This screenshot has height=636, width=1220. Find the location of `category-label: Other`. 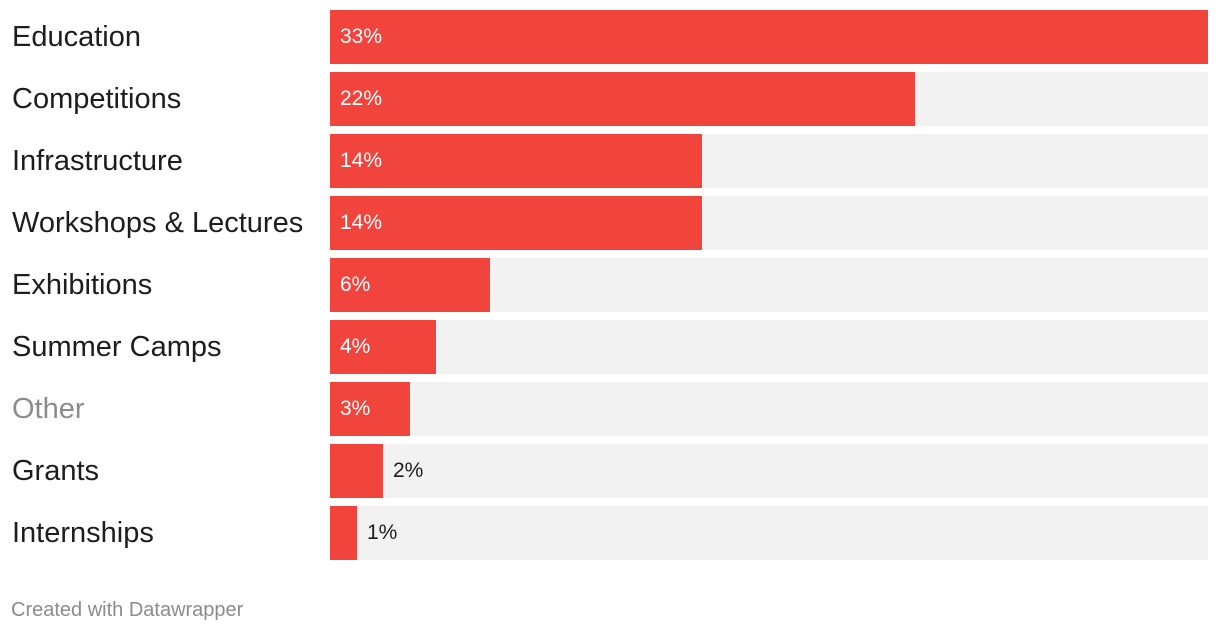

category-label: Other is located at coordinates (48, 409).